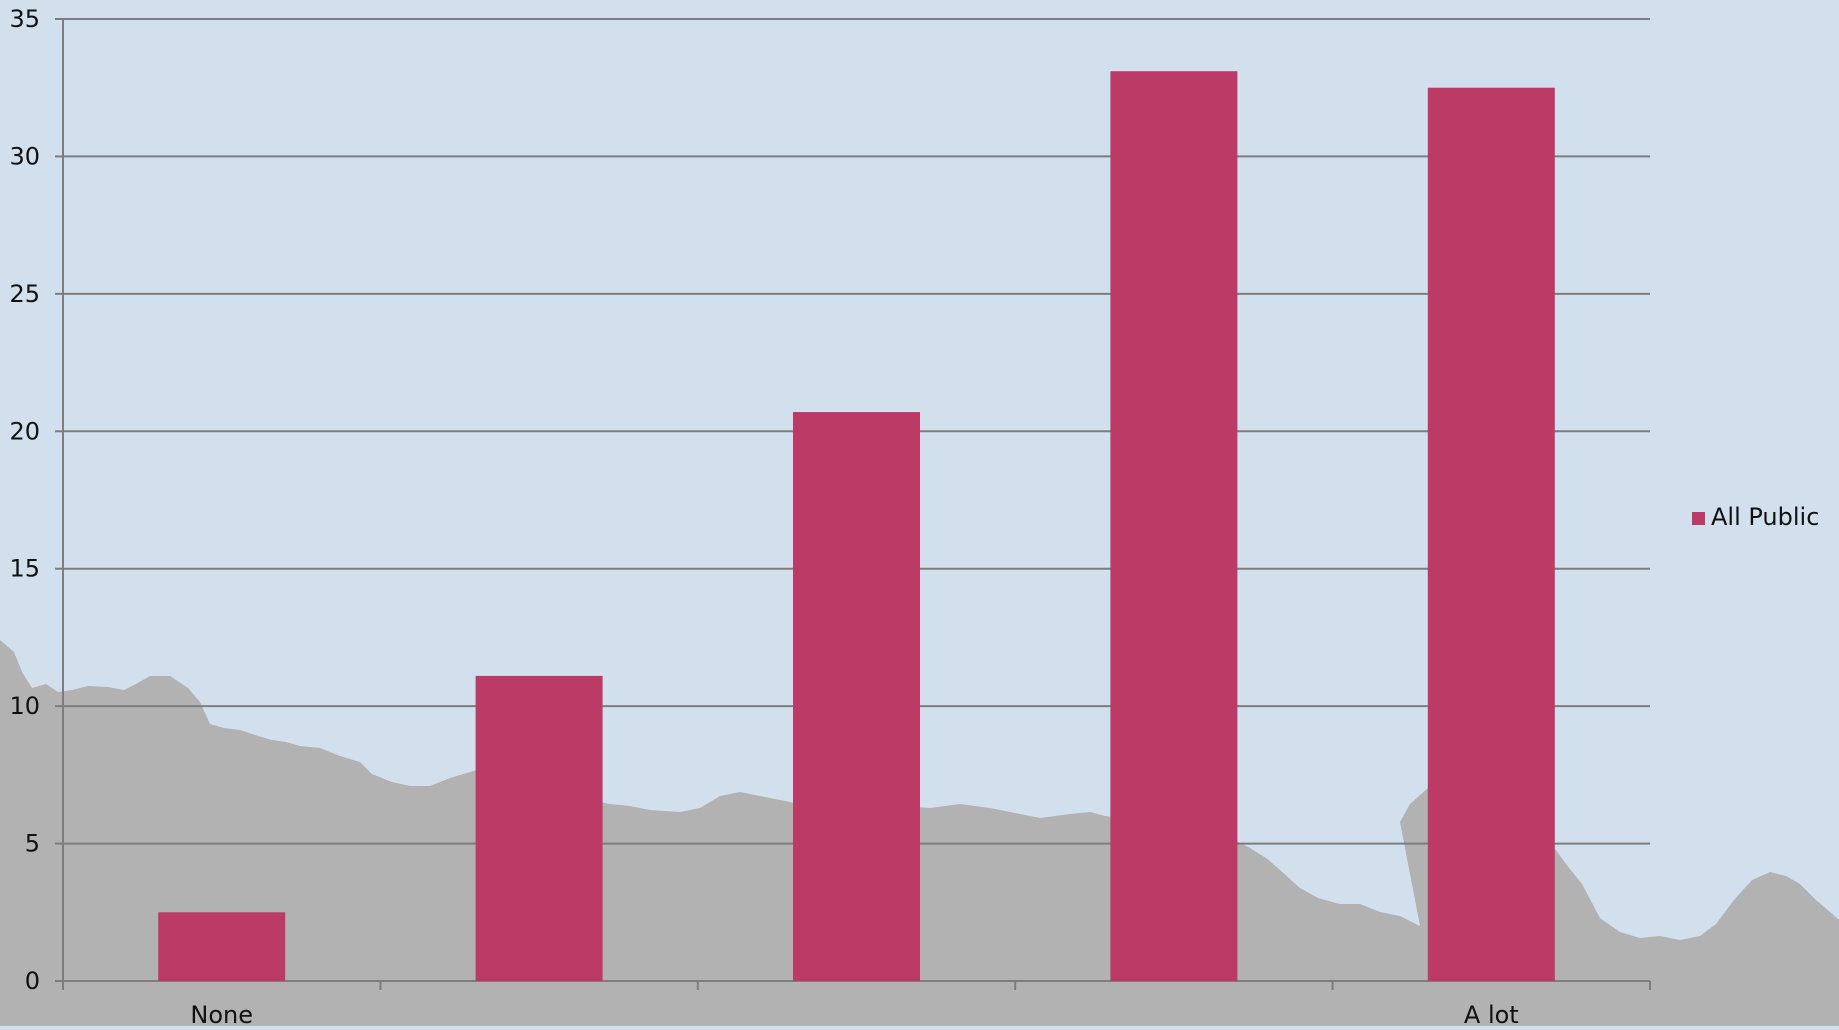  I want to click on y-tick-label-15: 15, so click(24, 569).